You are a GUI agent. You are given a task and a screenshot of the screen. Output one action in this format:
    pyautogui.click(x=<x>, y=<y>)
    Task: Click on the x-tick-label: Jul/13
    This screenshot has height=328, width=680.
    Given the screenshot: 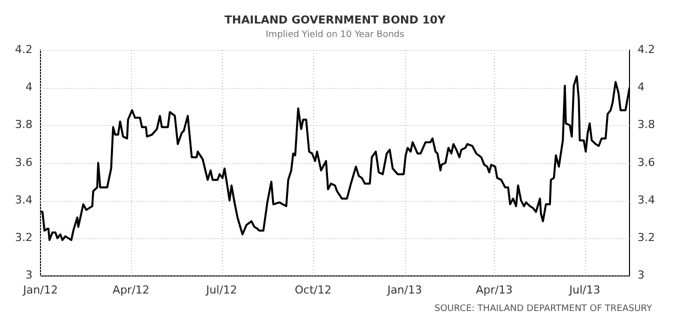 What is the action you would take?
    pyautogui.click(x=584, y=289)
    